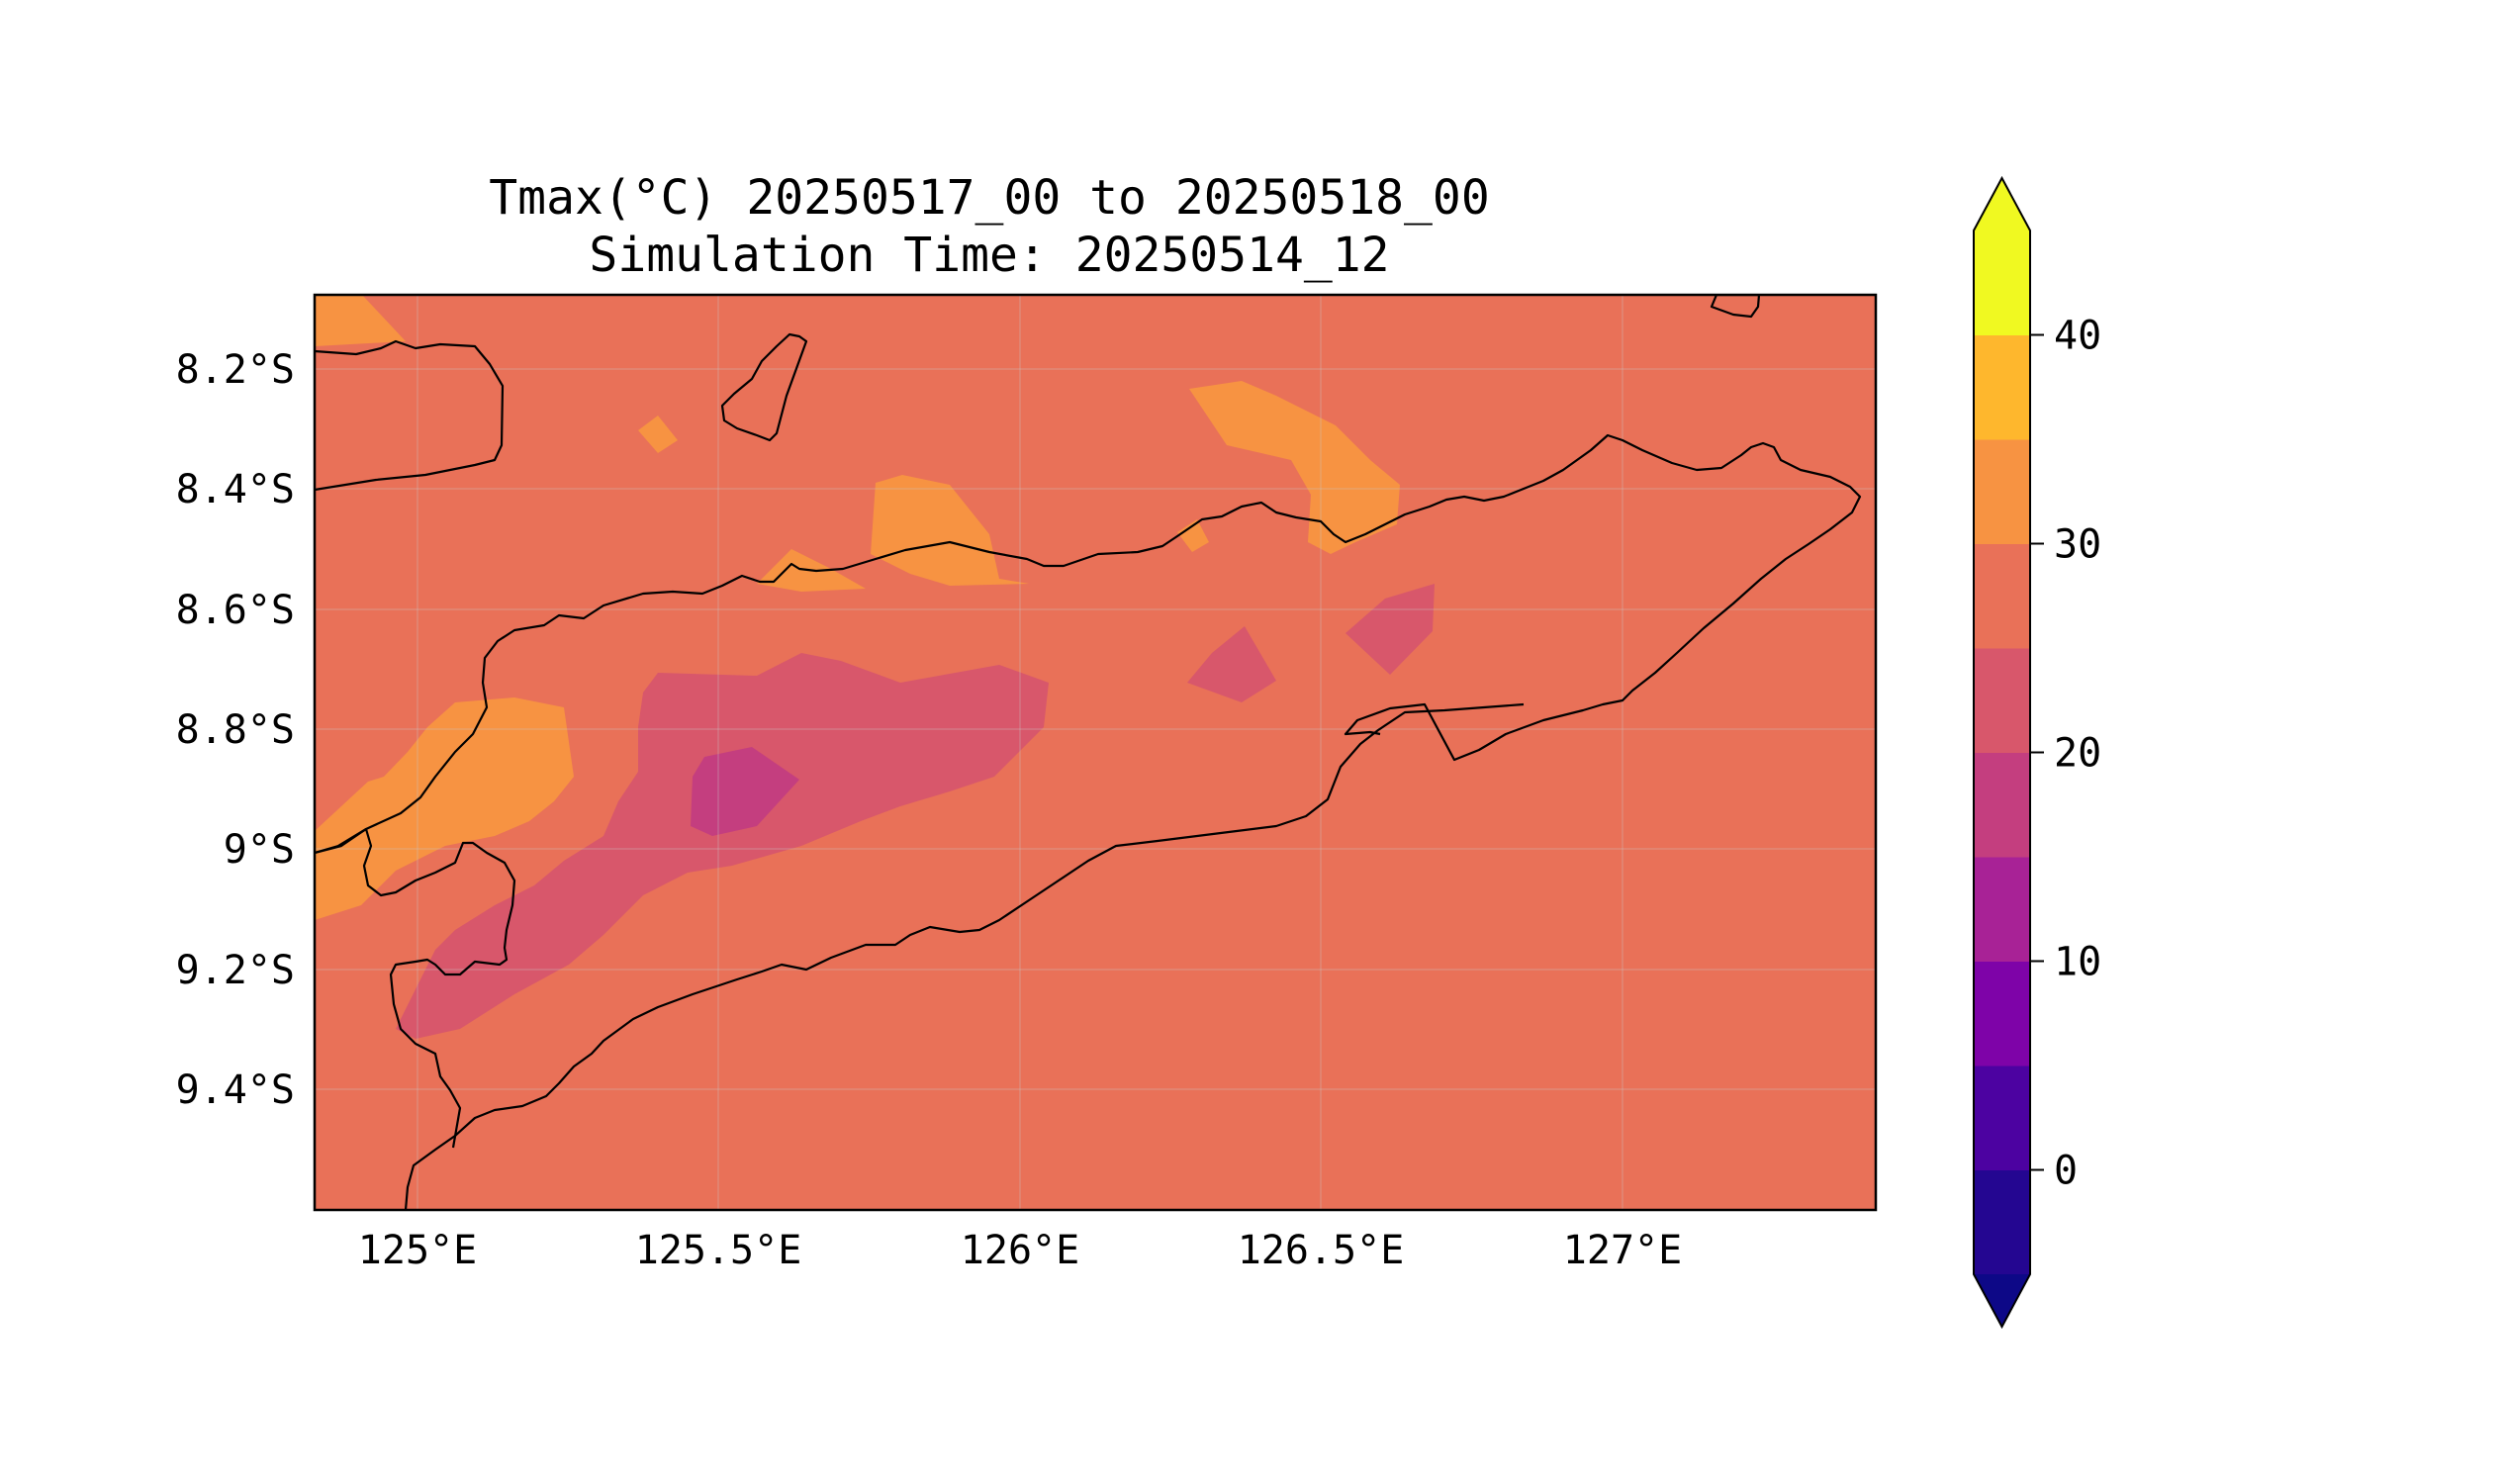  Describe the element at coordinates (989, 255) in the screenshot. I see `title-line-2: Simulation Time: 20250514_12` at that location.